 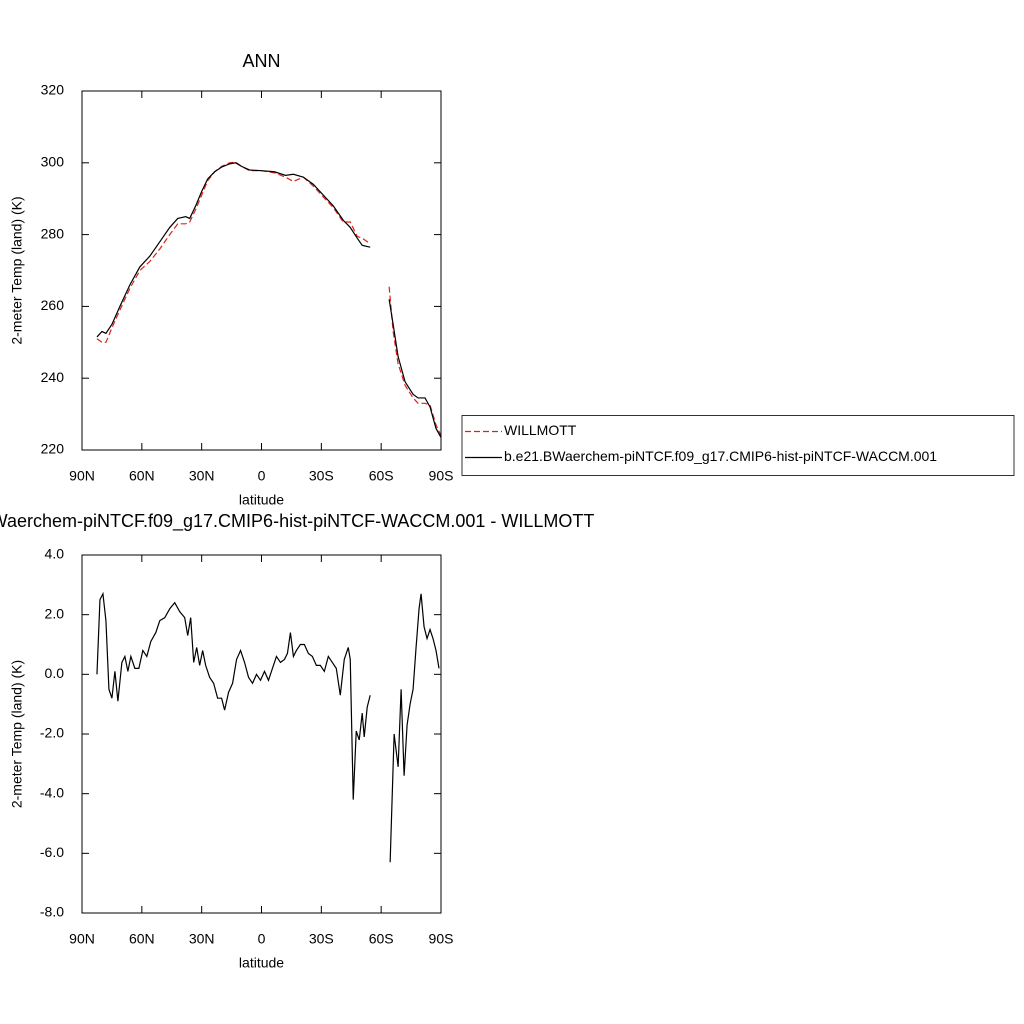 I want to click on y-tick-label: -2.0, so click(x=52, y=733).